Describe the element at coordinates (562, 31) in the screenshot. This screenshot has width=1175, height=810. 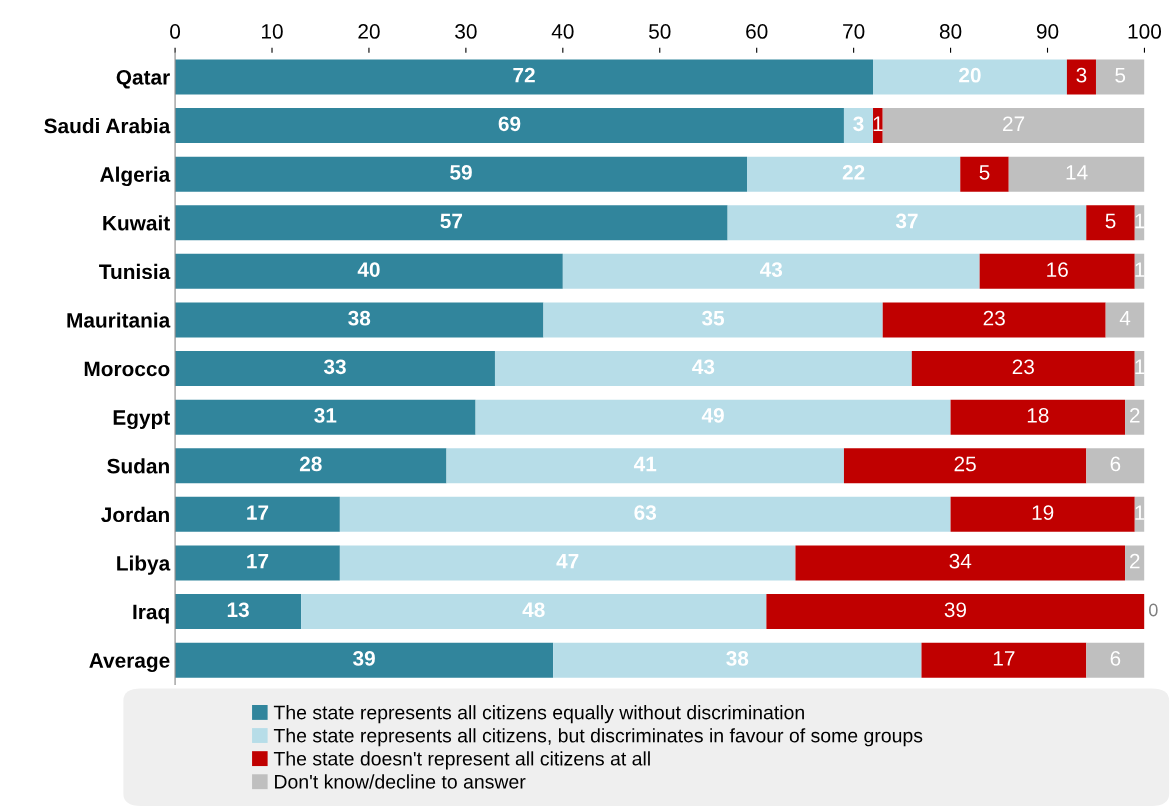
I see `x-tick-label: 40` at that location.